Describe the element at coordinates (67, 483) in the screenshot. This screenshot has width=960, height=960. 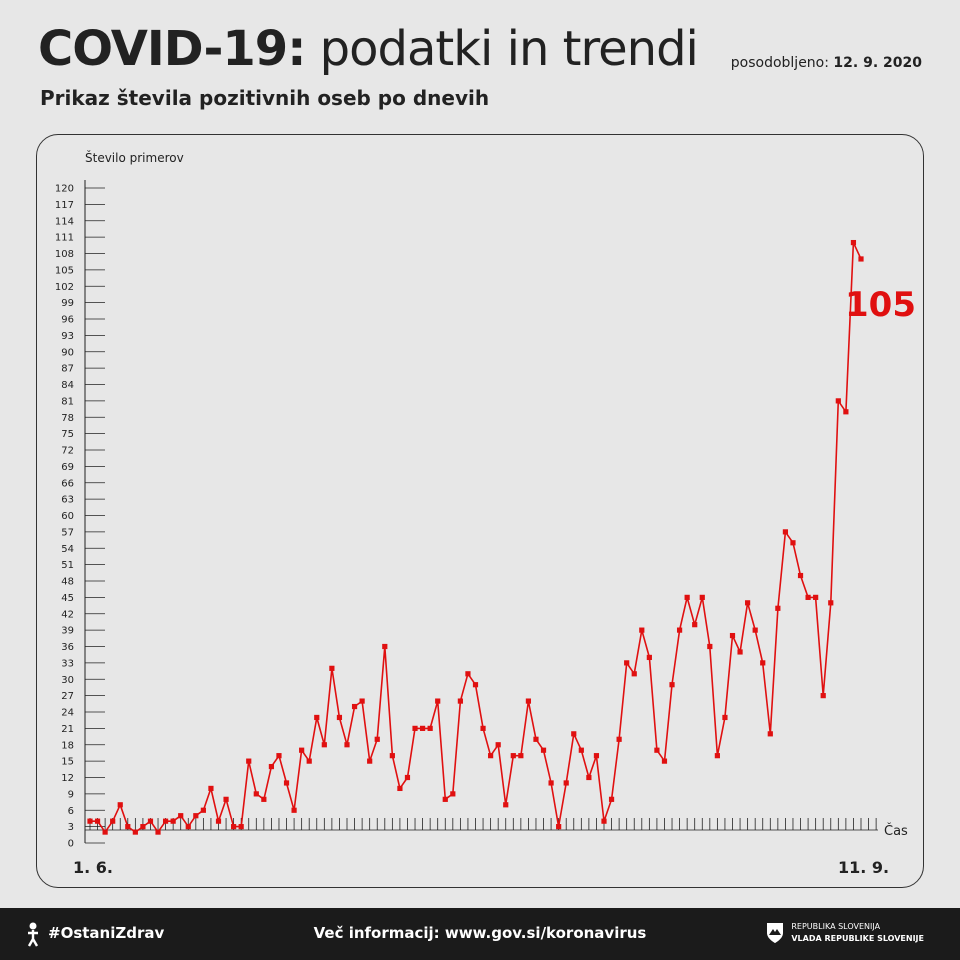
I see `y-tick-label: 66` at that location.